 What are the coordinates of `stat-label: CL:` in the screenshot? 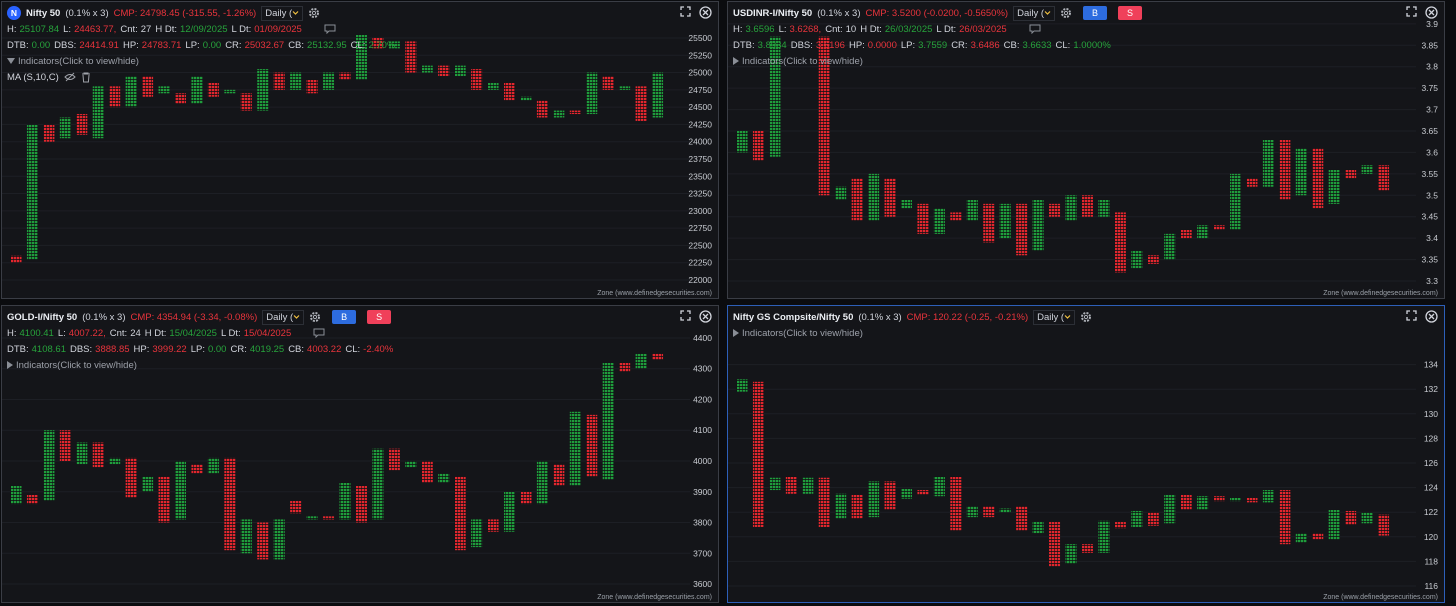 It's located at (1063, 45).